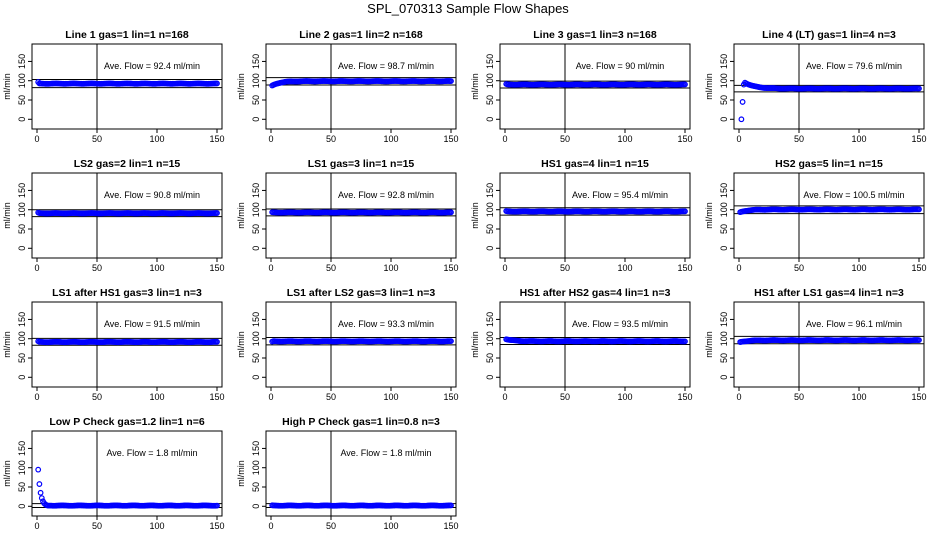 The image size is (936, 540). What do you see at coordinates (361, 293) in the screenshot?
I see `panel-title: LS1 after LS2 gas=3 lin=1 n=3` at bounding box center [361, 293].